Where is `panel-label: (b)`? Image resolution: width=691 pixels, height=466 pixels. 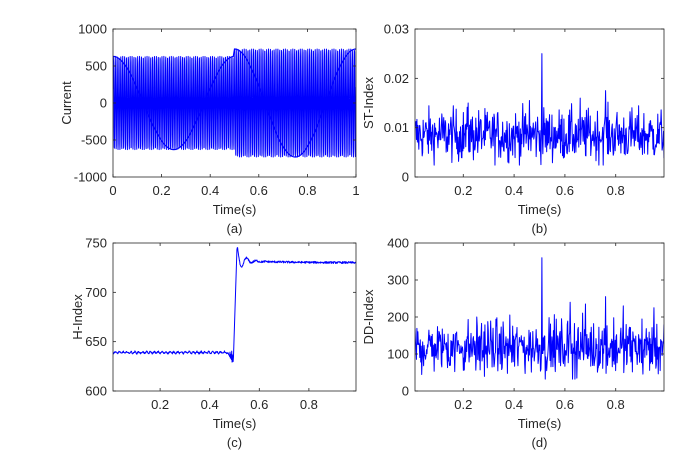 panel-label: (b) is located at coordinates (540, 228).